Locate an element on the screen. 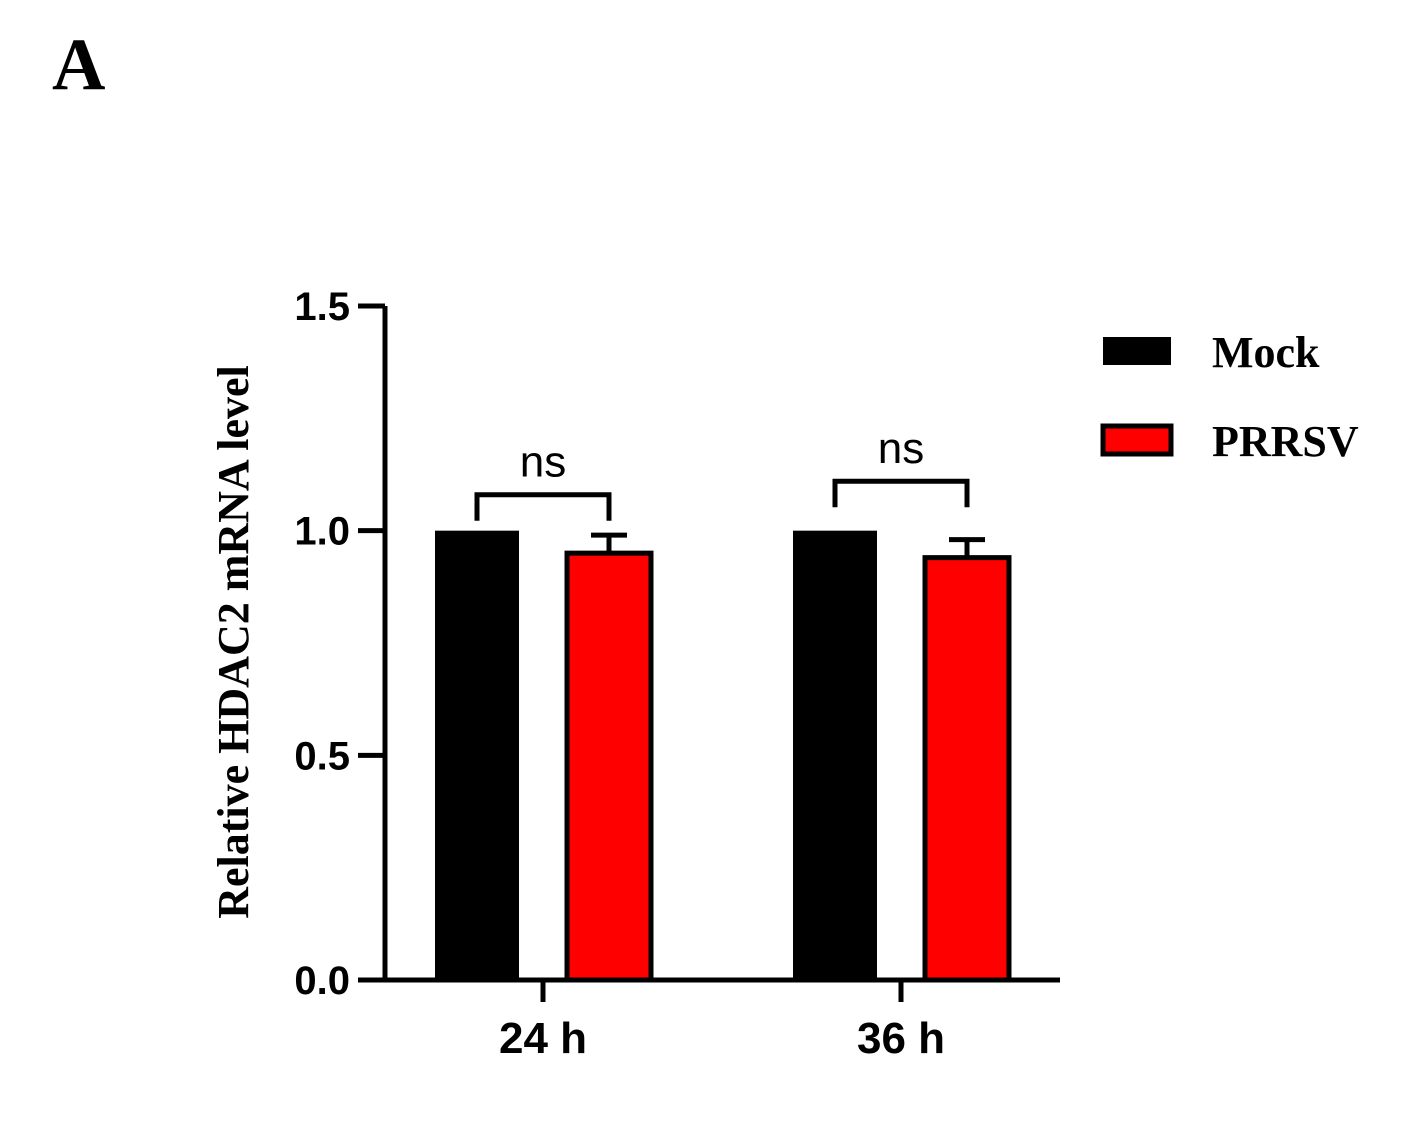 The width and height of the screenshot is (1408, 1123). bar-mock-36h is located at coordinates (835, 755).